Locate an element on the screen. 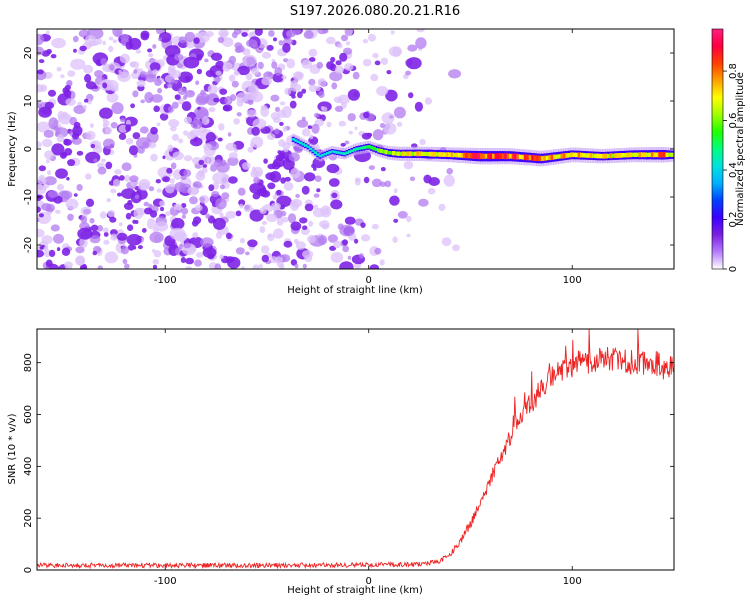 This screenshot has width=750, height=600. spectrogram-y-tick-label: 20 is located at coordinates (28, 53).